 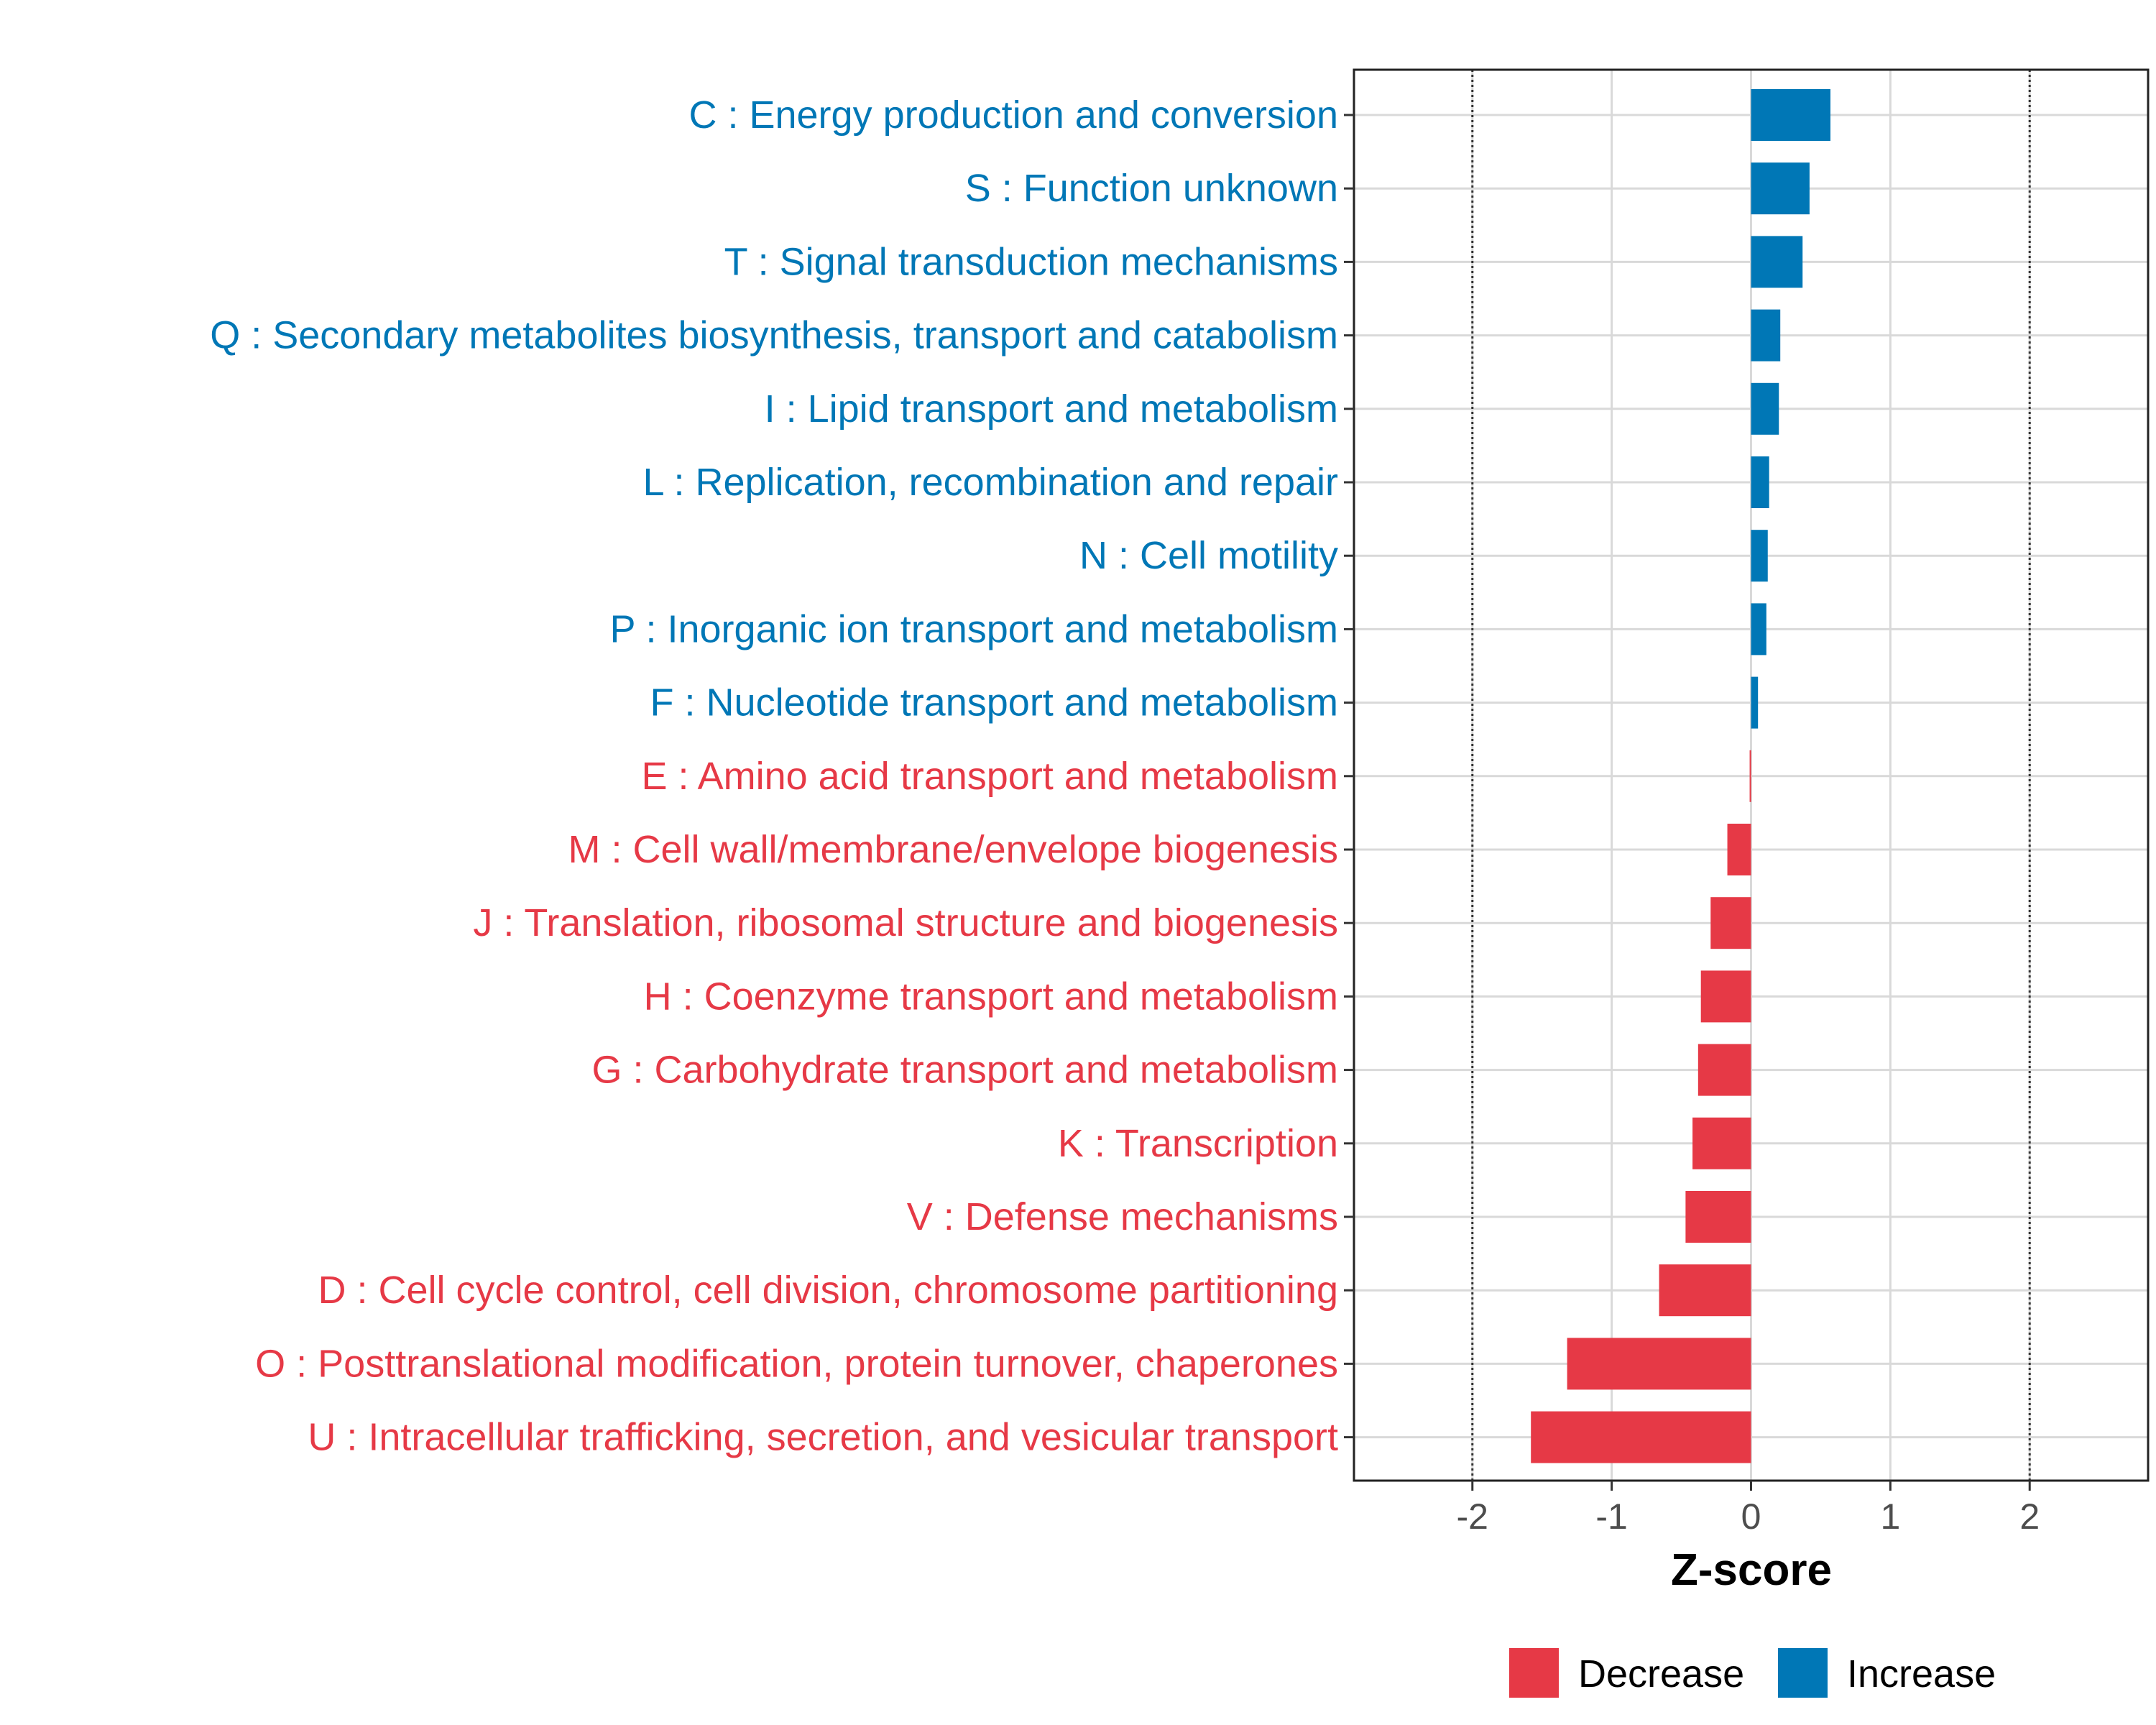 What do you see at coordinates (994, 702) in the screenshot?
I see `y-tick-label: F : Nucleotide transport and metabolism` at bounding box center [994, 702].